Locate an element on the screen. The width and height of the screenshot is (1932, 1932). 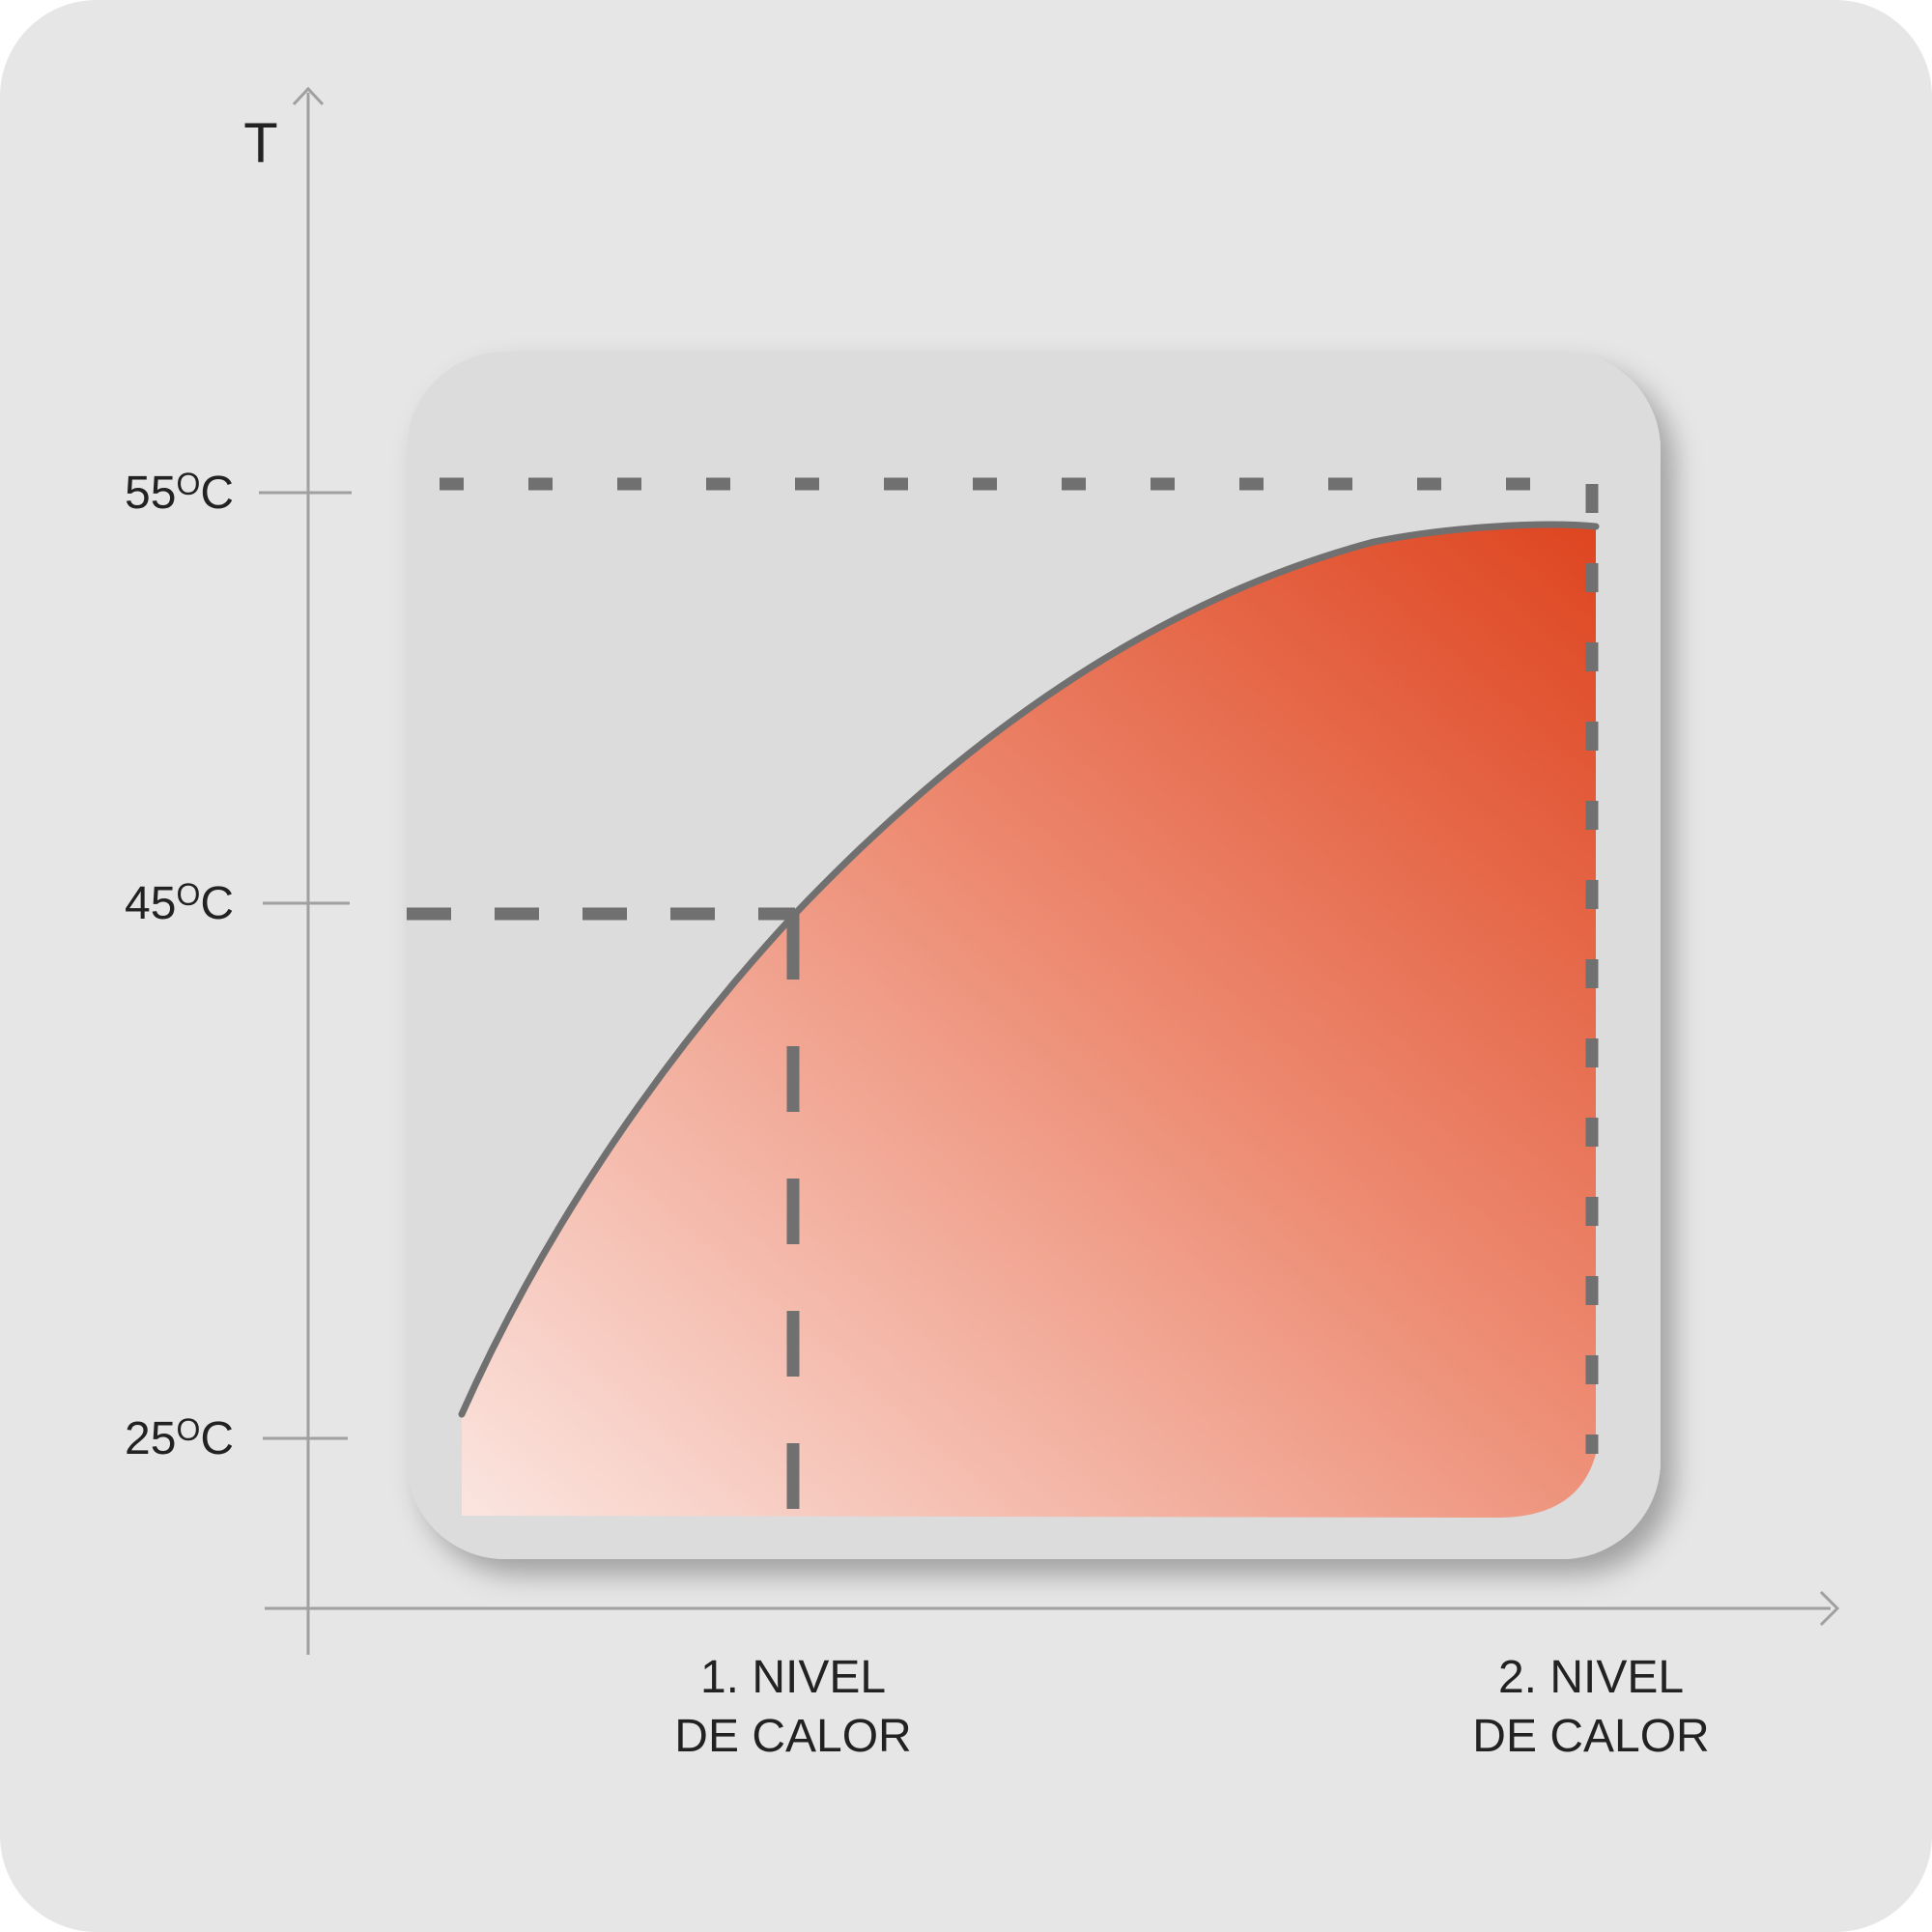
label-number: 55 is located at coordinates (150, 493).